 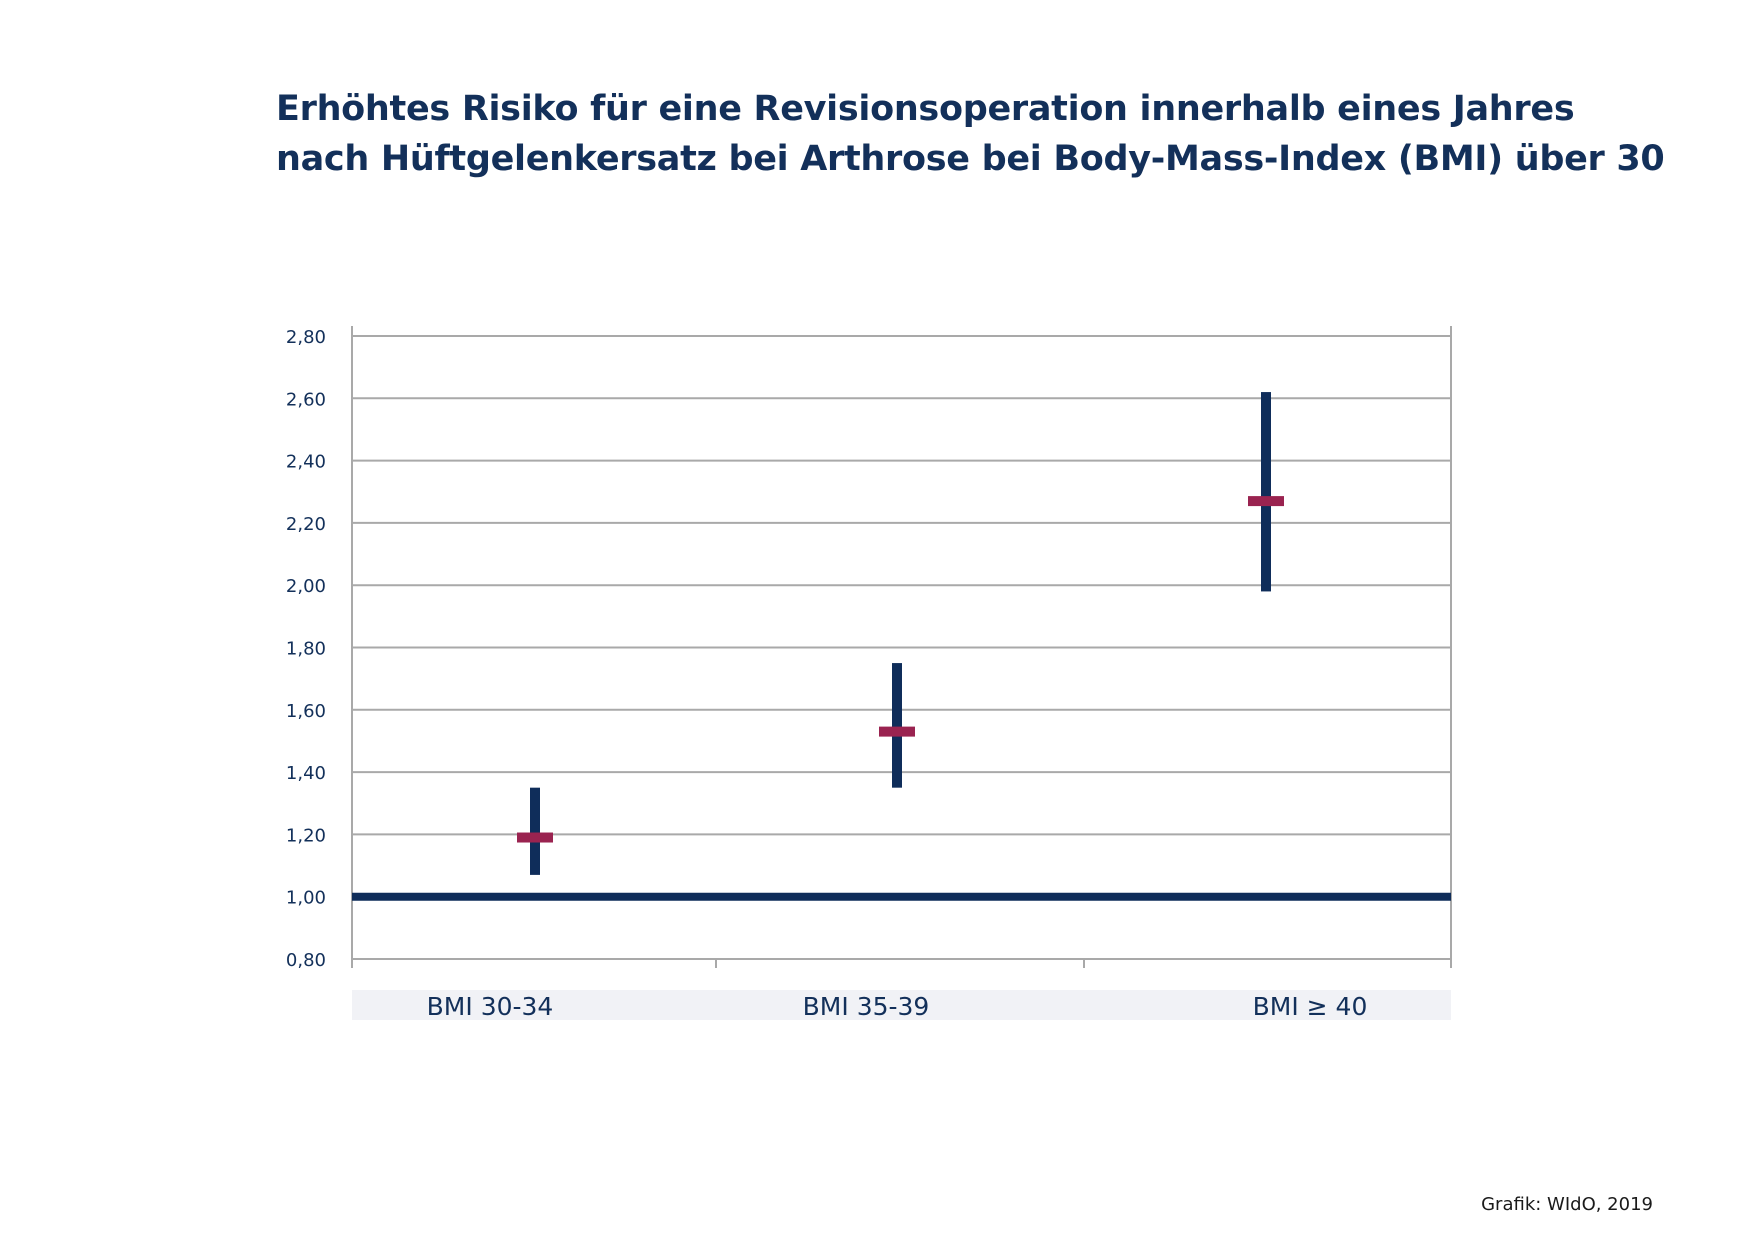 I want to click on y-tick-label: 1,40, so click(x=306, y=773).